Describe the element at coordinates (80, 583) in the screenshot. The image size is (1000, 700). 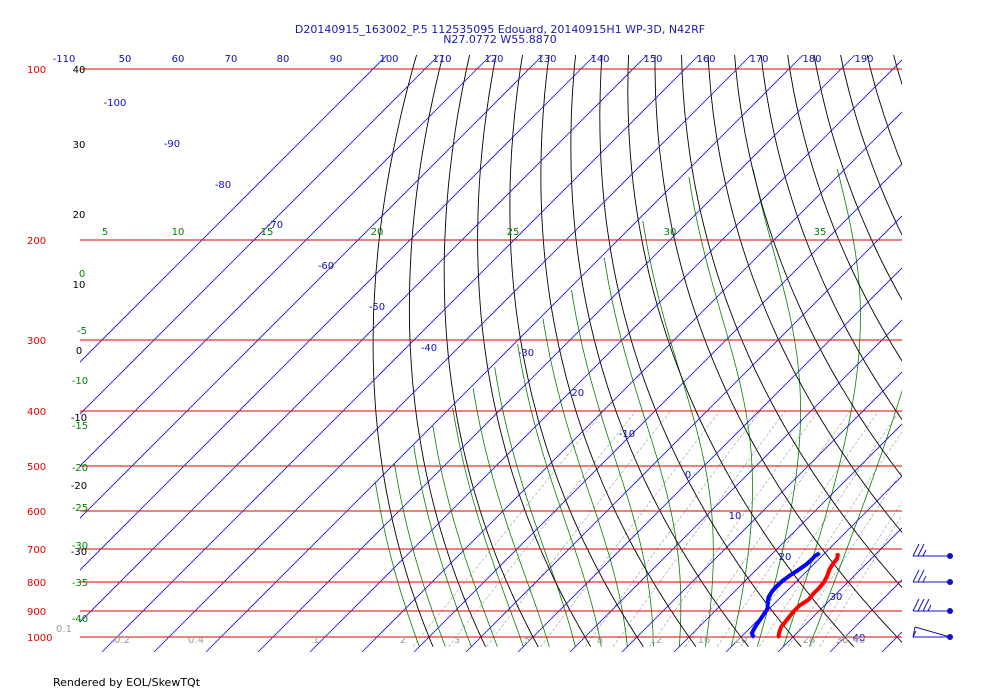
I see `moist-adiabat-label: -35` at that location.